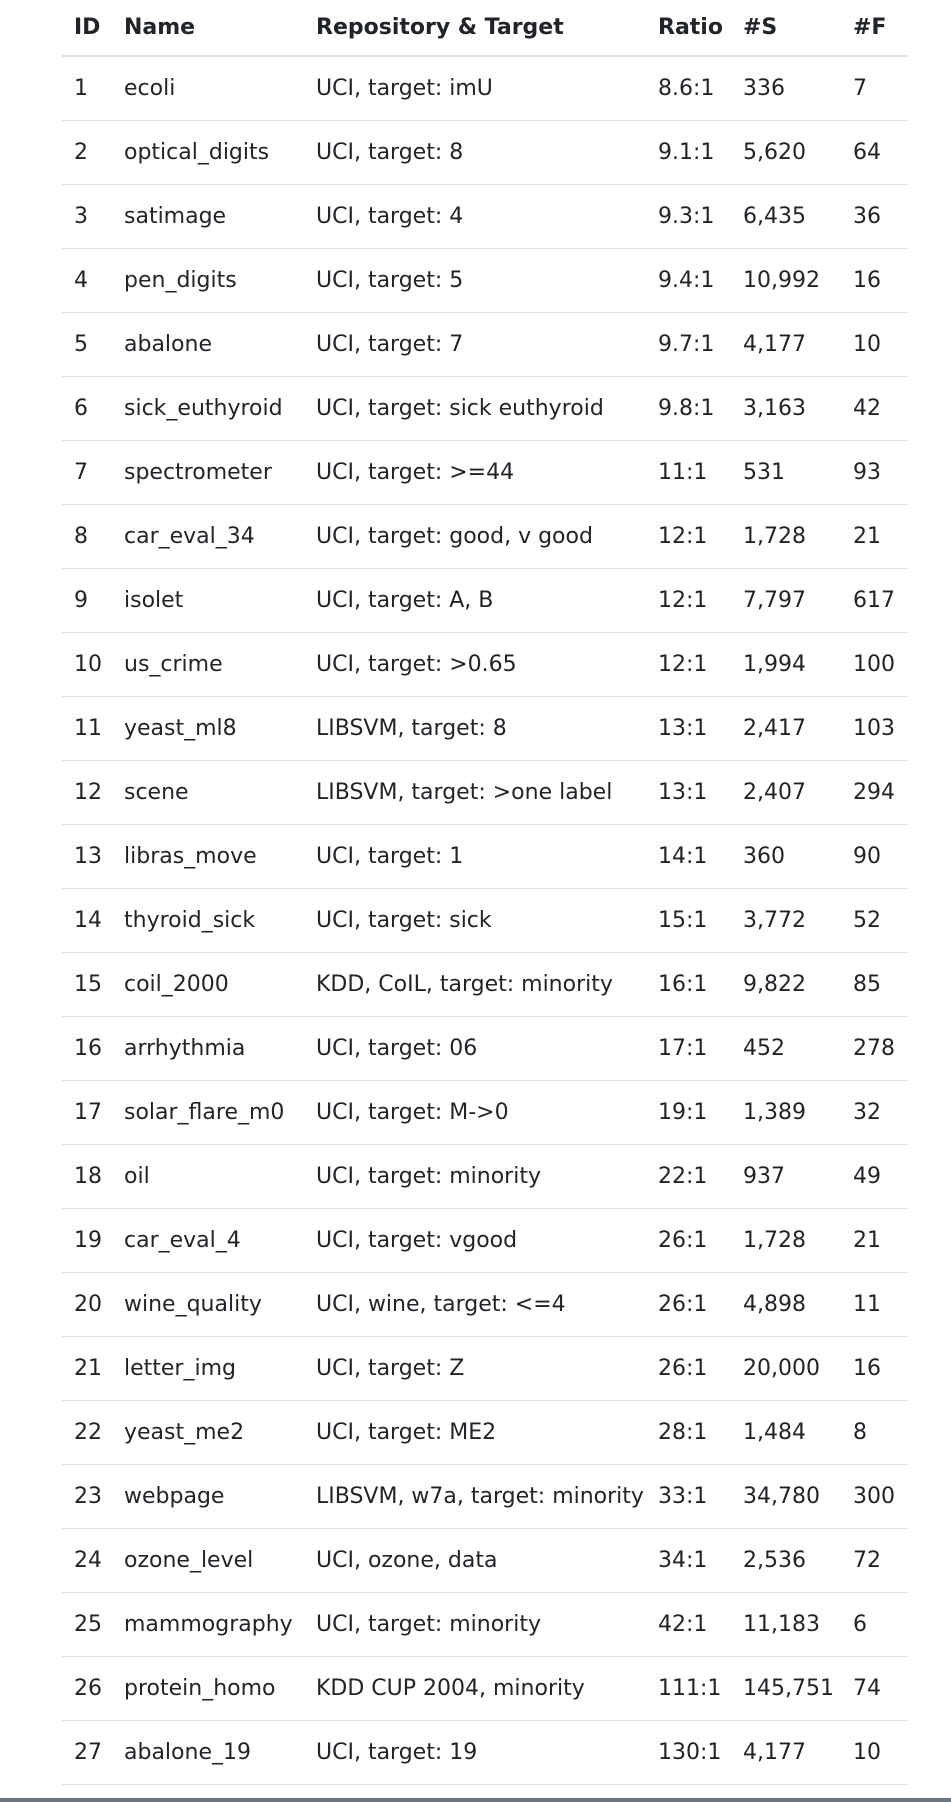 Image resolution: width=951 pixels, height=1802 pixels. I want to click on cell-name: yeast_ml8, so click(208, 728).